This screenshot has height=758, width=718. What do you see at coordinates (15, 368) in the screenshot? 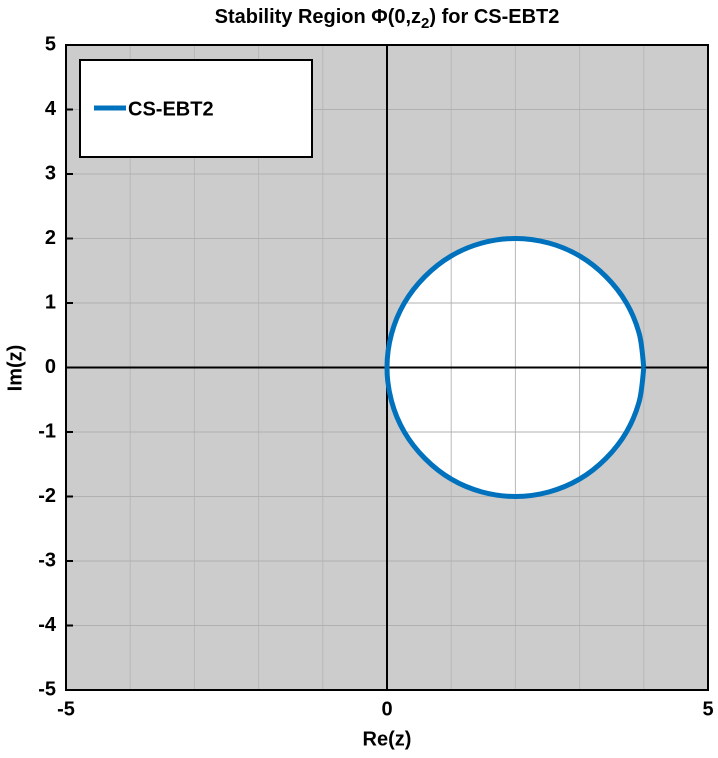
I see `y-axis-label: Im(z)` at bounding box center [15, 368].